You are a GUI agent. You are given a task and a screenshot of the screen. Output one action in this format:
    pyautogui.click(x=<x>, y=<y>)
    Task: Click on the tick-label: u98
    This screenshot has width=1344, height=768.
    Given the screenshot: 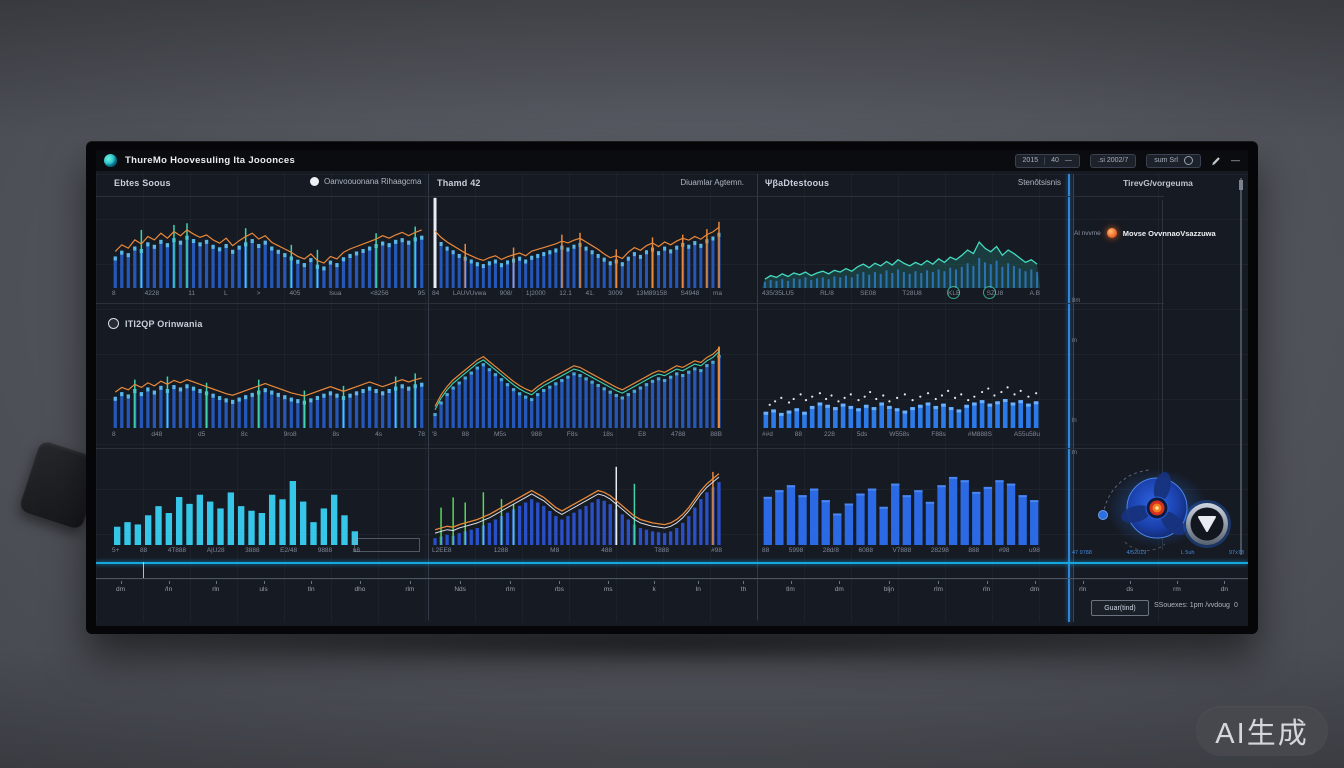 What is the action you would take?
    pyautogui.click(x=1034, y=550)
    